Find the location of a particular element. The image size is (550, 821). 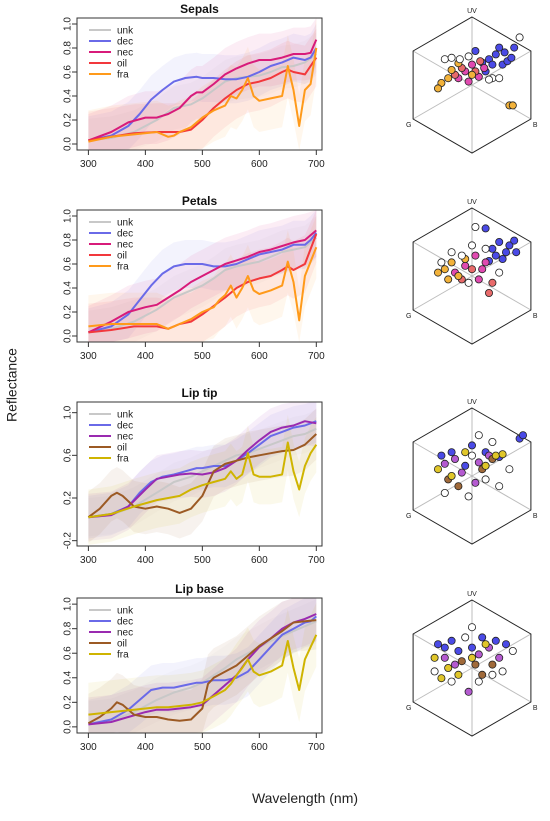

hexagon-plot-0: UV G B is located at coordinates (472, 81).